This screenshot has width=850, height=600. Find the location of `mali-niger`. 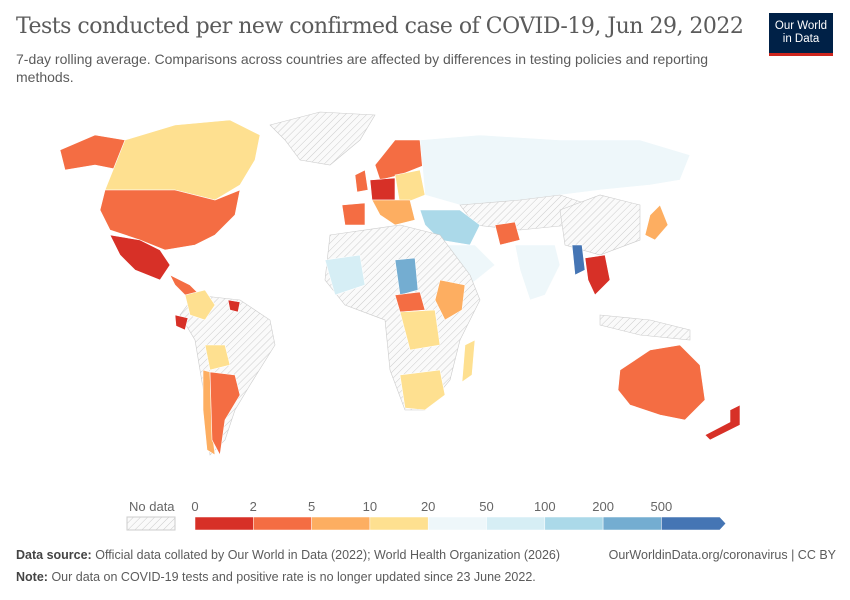

mali-niger is located at coordinates (406, 276).